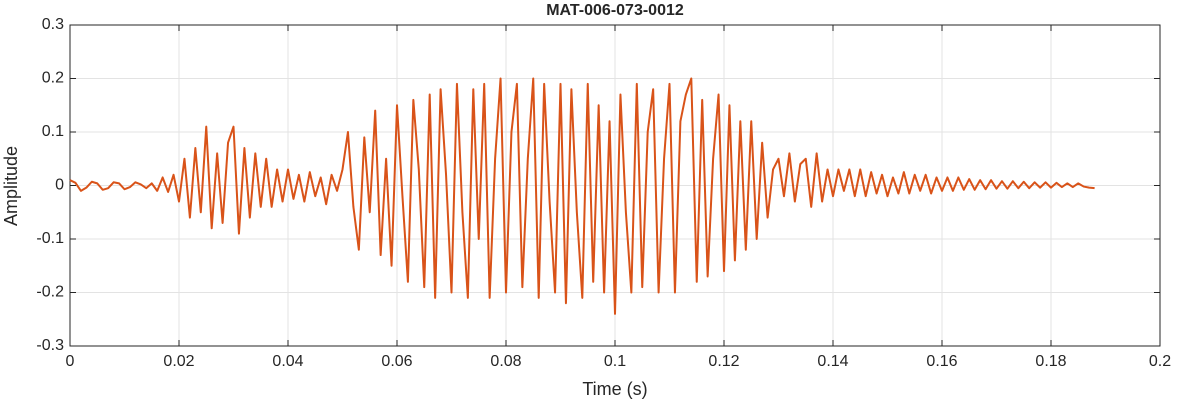  Describe the element at coordinates (1160, 361) in the screenshot. I see `x-tick-label: 0.2` at that location.